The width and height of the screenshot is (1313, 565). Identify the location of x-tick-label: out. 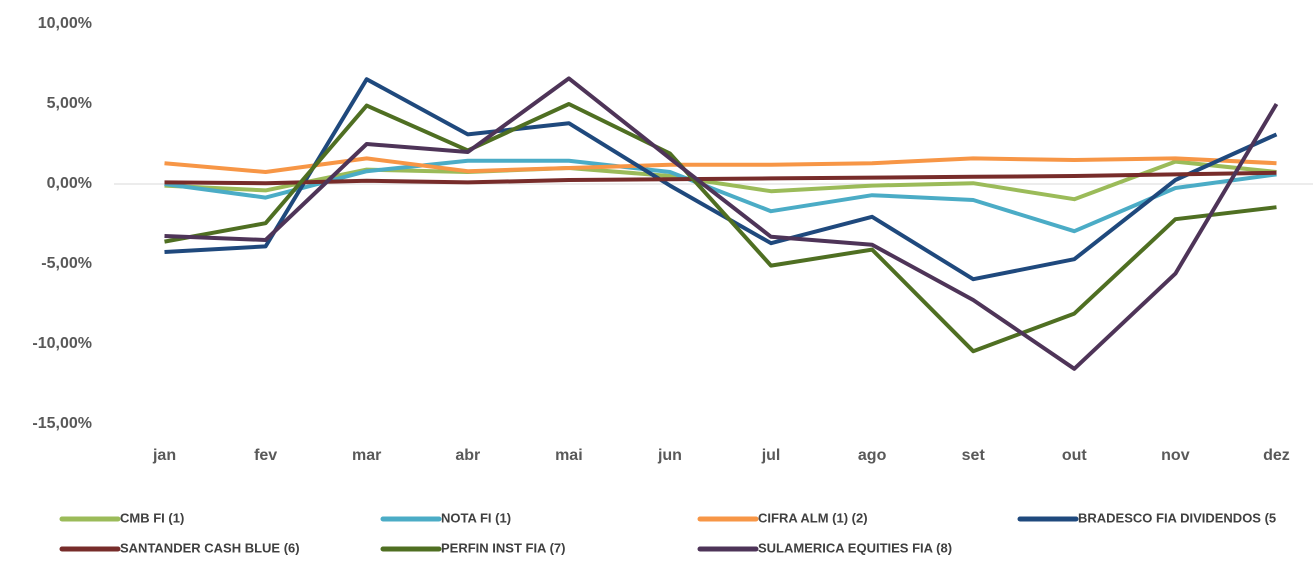
(1075, 455).